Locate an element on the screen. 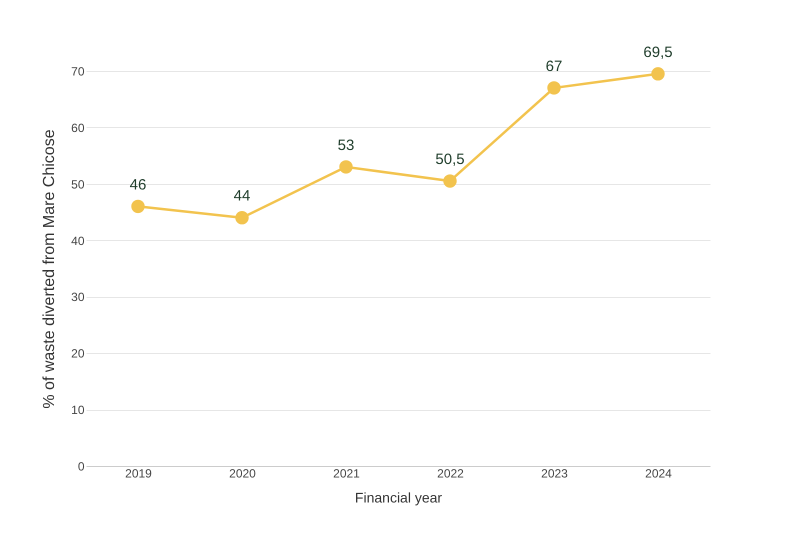 The height and width of the screenshot is (548, 786). x-axis-title: Financial year is located at coordinates (398, 498).